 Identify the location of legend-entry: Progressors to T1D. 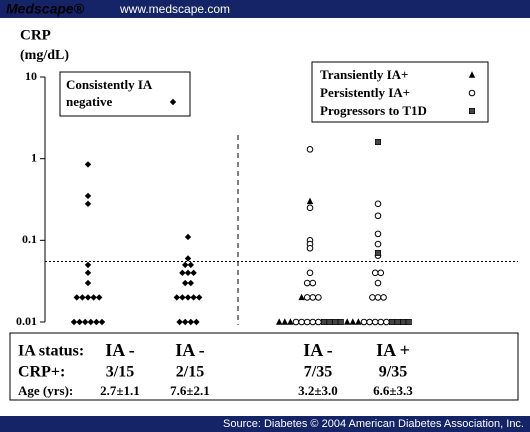
(373, 110).